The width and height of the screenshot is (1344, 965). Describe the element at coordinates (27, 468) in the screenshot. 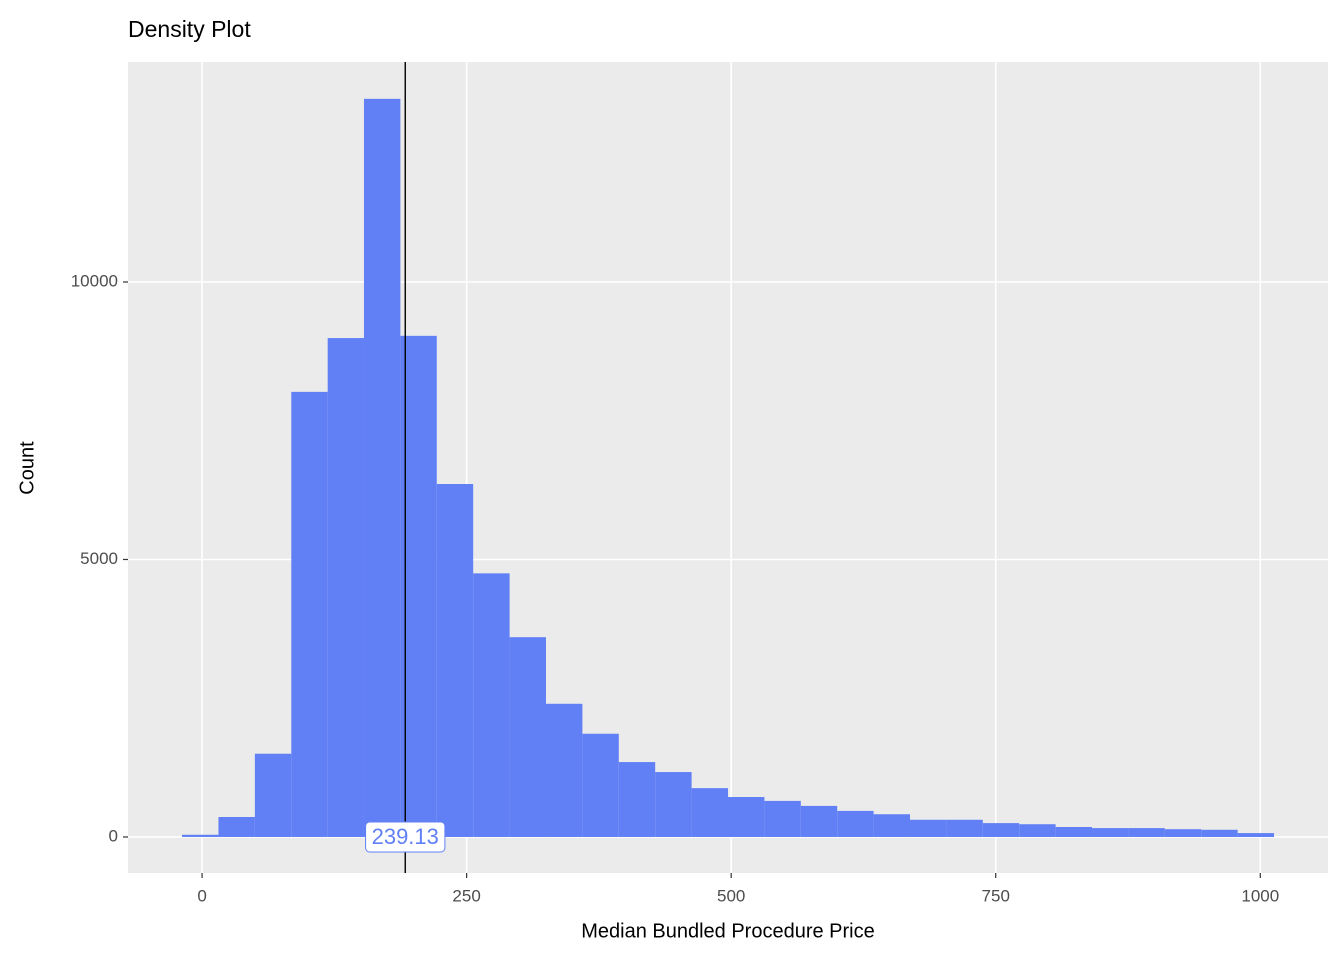

I see `y-axis-label: Count` at that location.